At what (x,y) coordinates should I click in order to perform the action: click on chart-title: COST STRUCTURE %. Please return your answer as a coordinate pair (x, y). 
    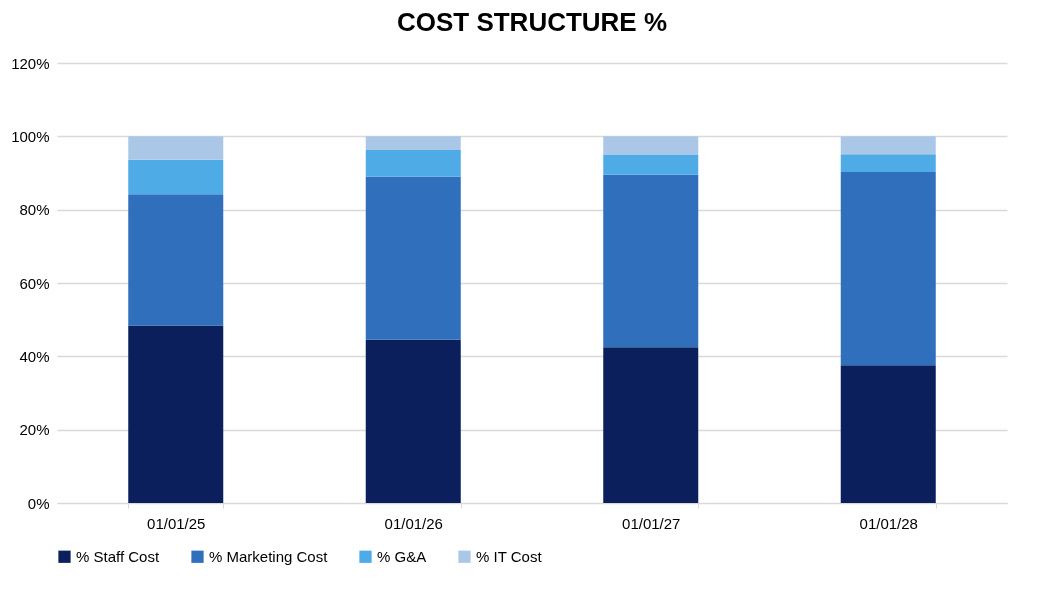
    Looking at the image, I should click on (532, 22).